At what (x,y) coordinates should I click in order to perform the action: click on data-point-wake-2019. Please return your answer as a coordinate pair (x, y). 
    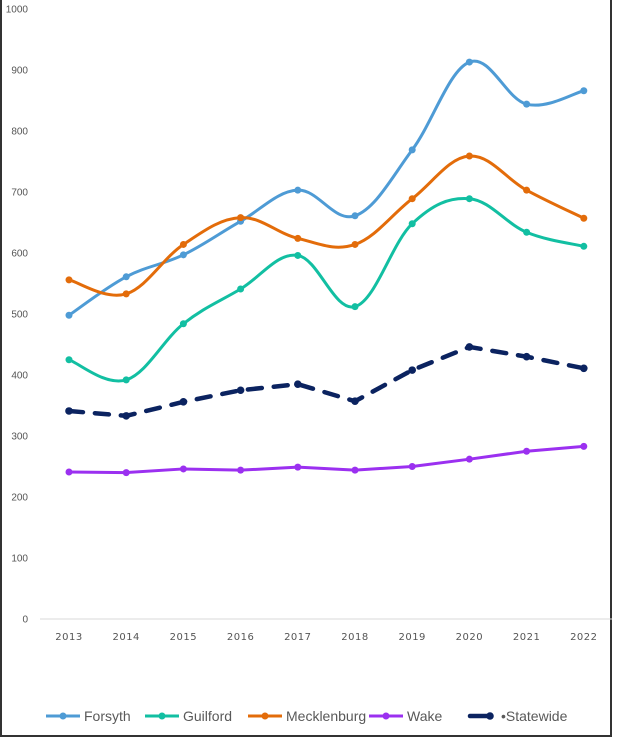
    Looking at the image, I should click on (412, 466).